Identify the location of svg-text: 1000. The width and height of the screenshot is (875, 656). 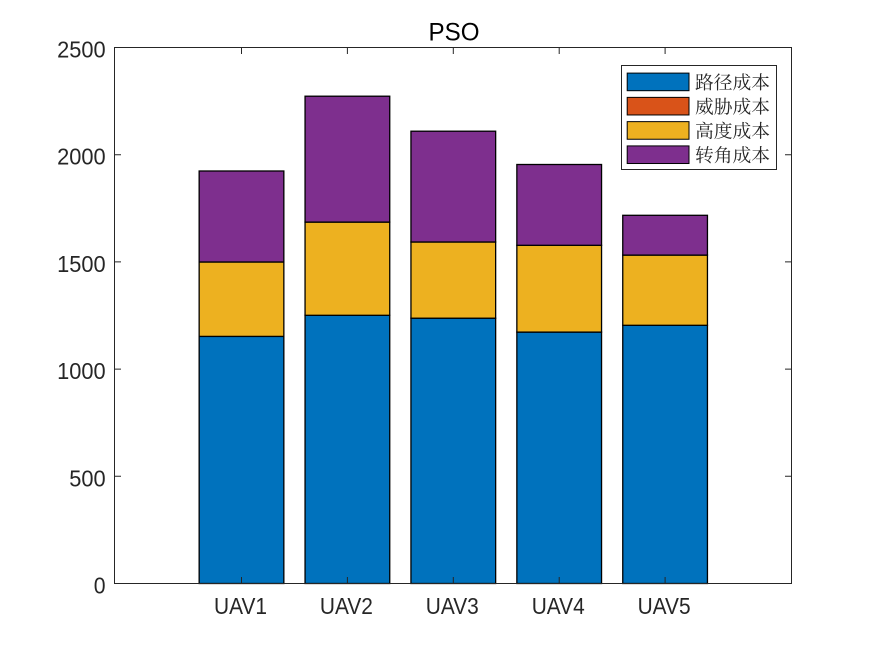
(81, 371).